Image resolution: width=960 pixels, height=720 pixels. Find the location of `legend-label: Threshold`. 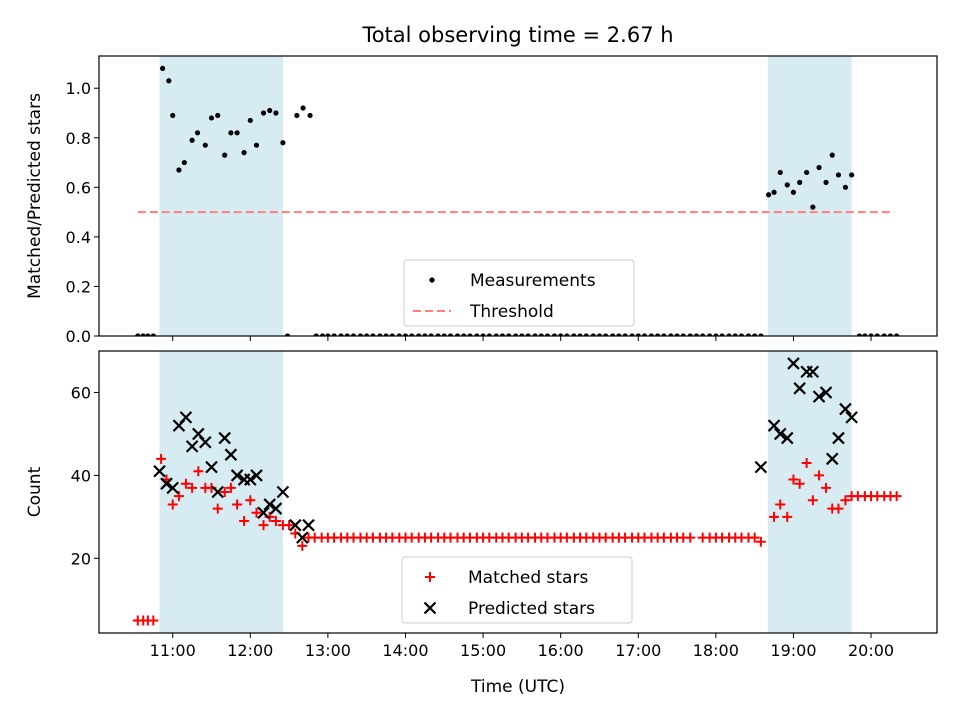

legend-label: Threshold is located at coordinates (511, 312).